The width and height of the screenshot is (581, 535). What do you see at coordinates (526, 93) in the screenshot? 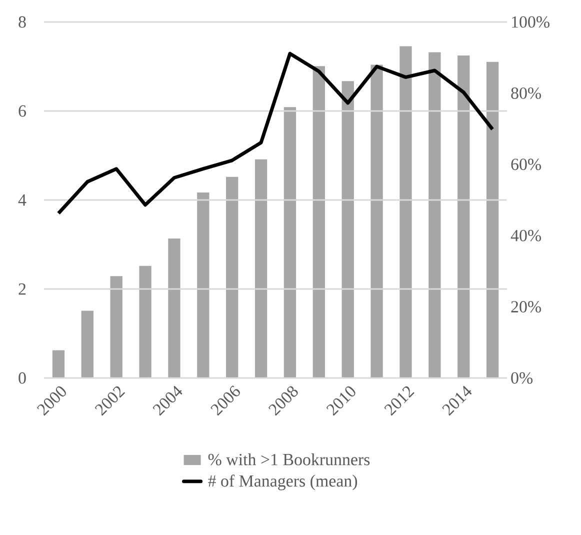
I see `y2-tick-label: 80%` at bounding box center [526, 93].